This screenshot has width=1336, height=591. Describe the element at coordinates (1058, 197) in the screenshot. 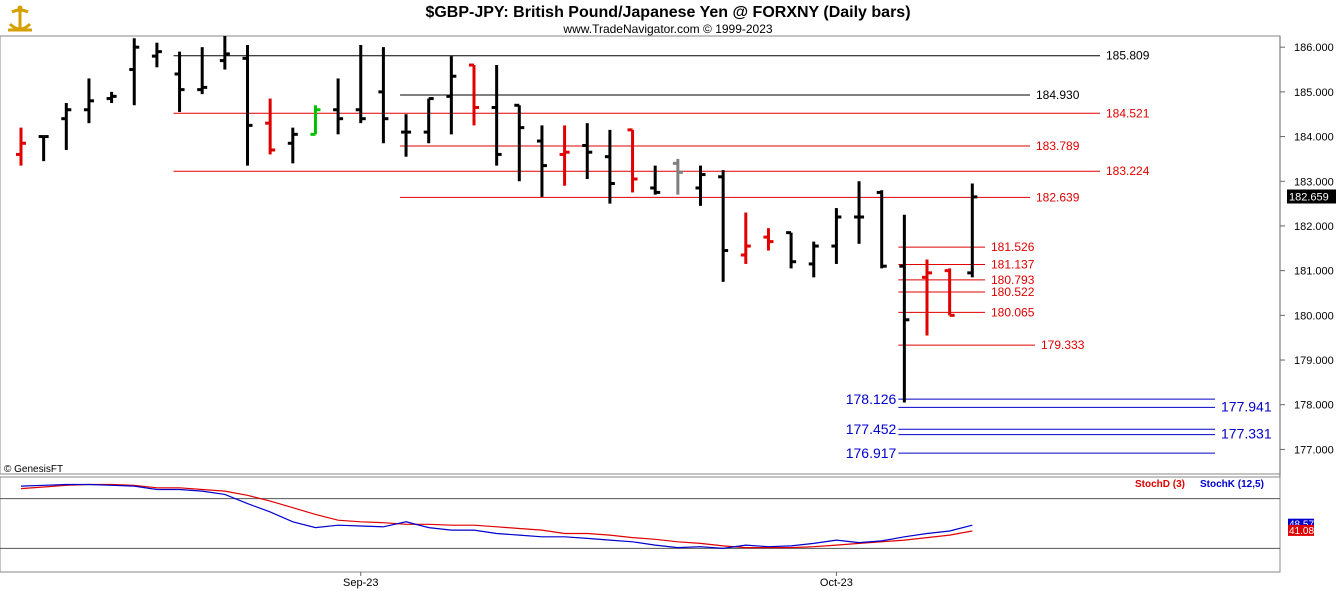

I see `level-label: 182.639` at that location.